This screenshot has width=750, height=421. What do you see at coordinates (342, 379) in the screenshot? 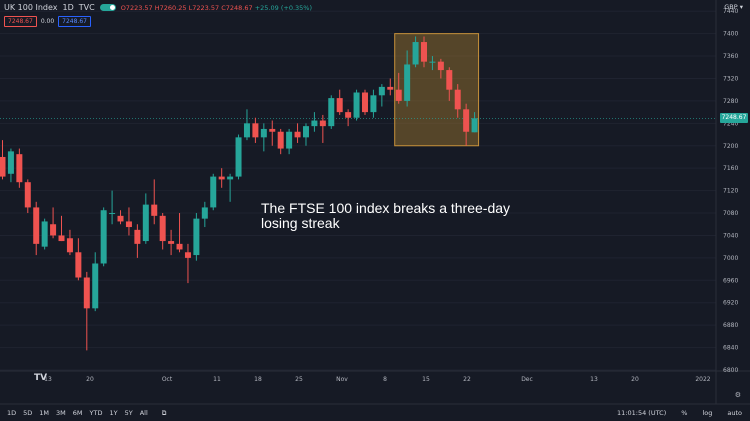
I see `time-tick-label: Nov` at bounding box center [342, 379].